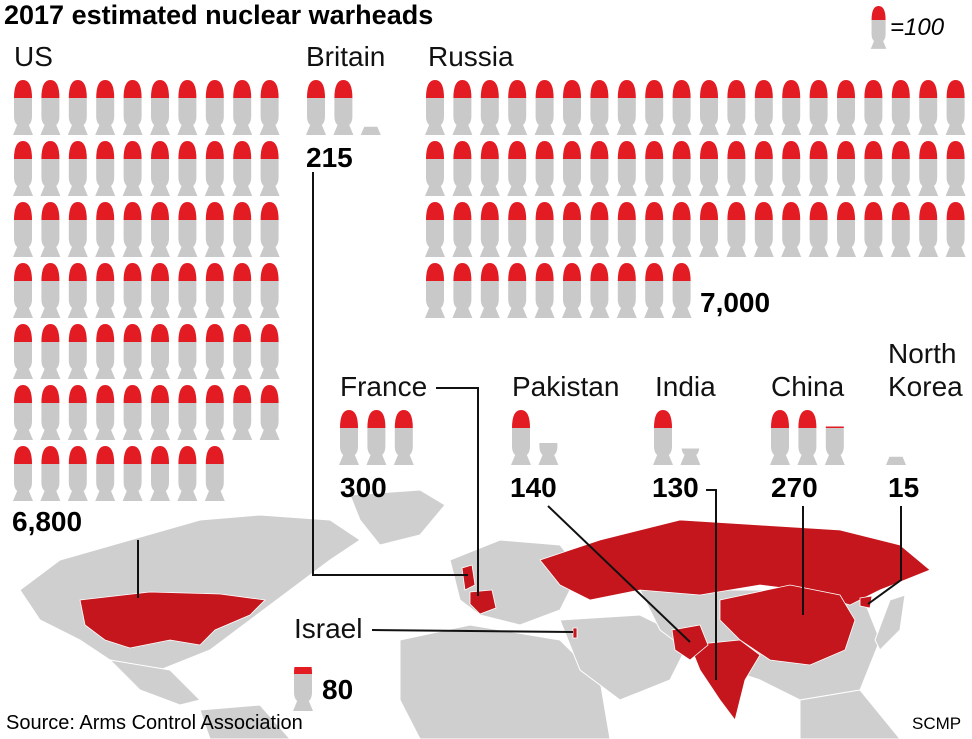 The image size is (972, 739). I want to click on britain-map, so click(468, 577).